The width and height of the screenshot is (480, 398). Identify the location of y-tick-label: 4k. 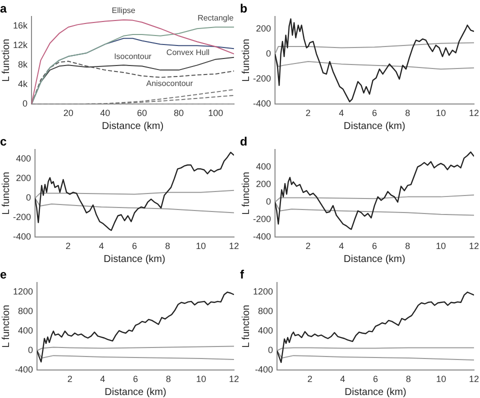
(23, 84).